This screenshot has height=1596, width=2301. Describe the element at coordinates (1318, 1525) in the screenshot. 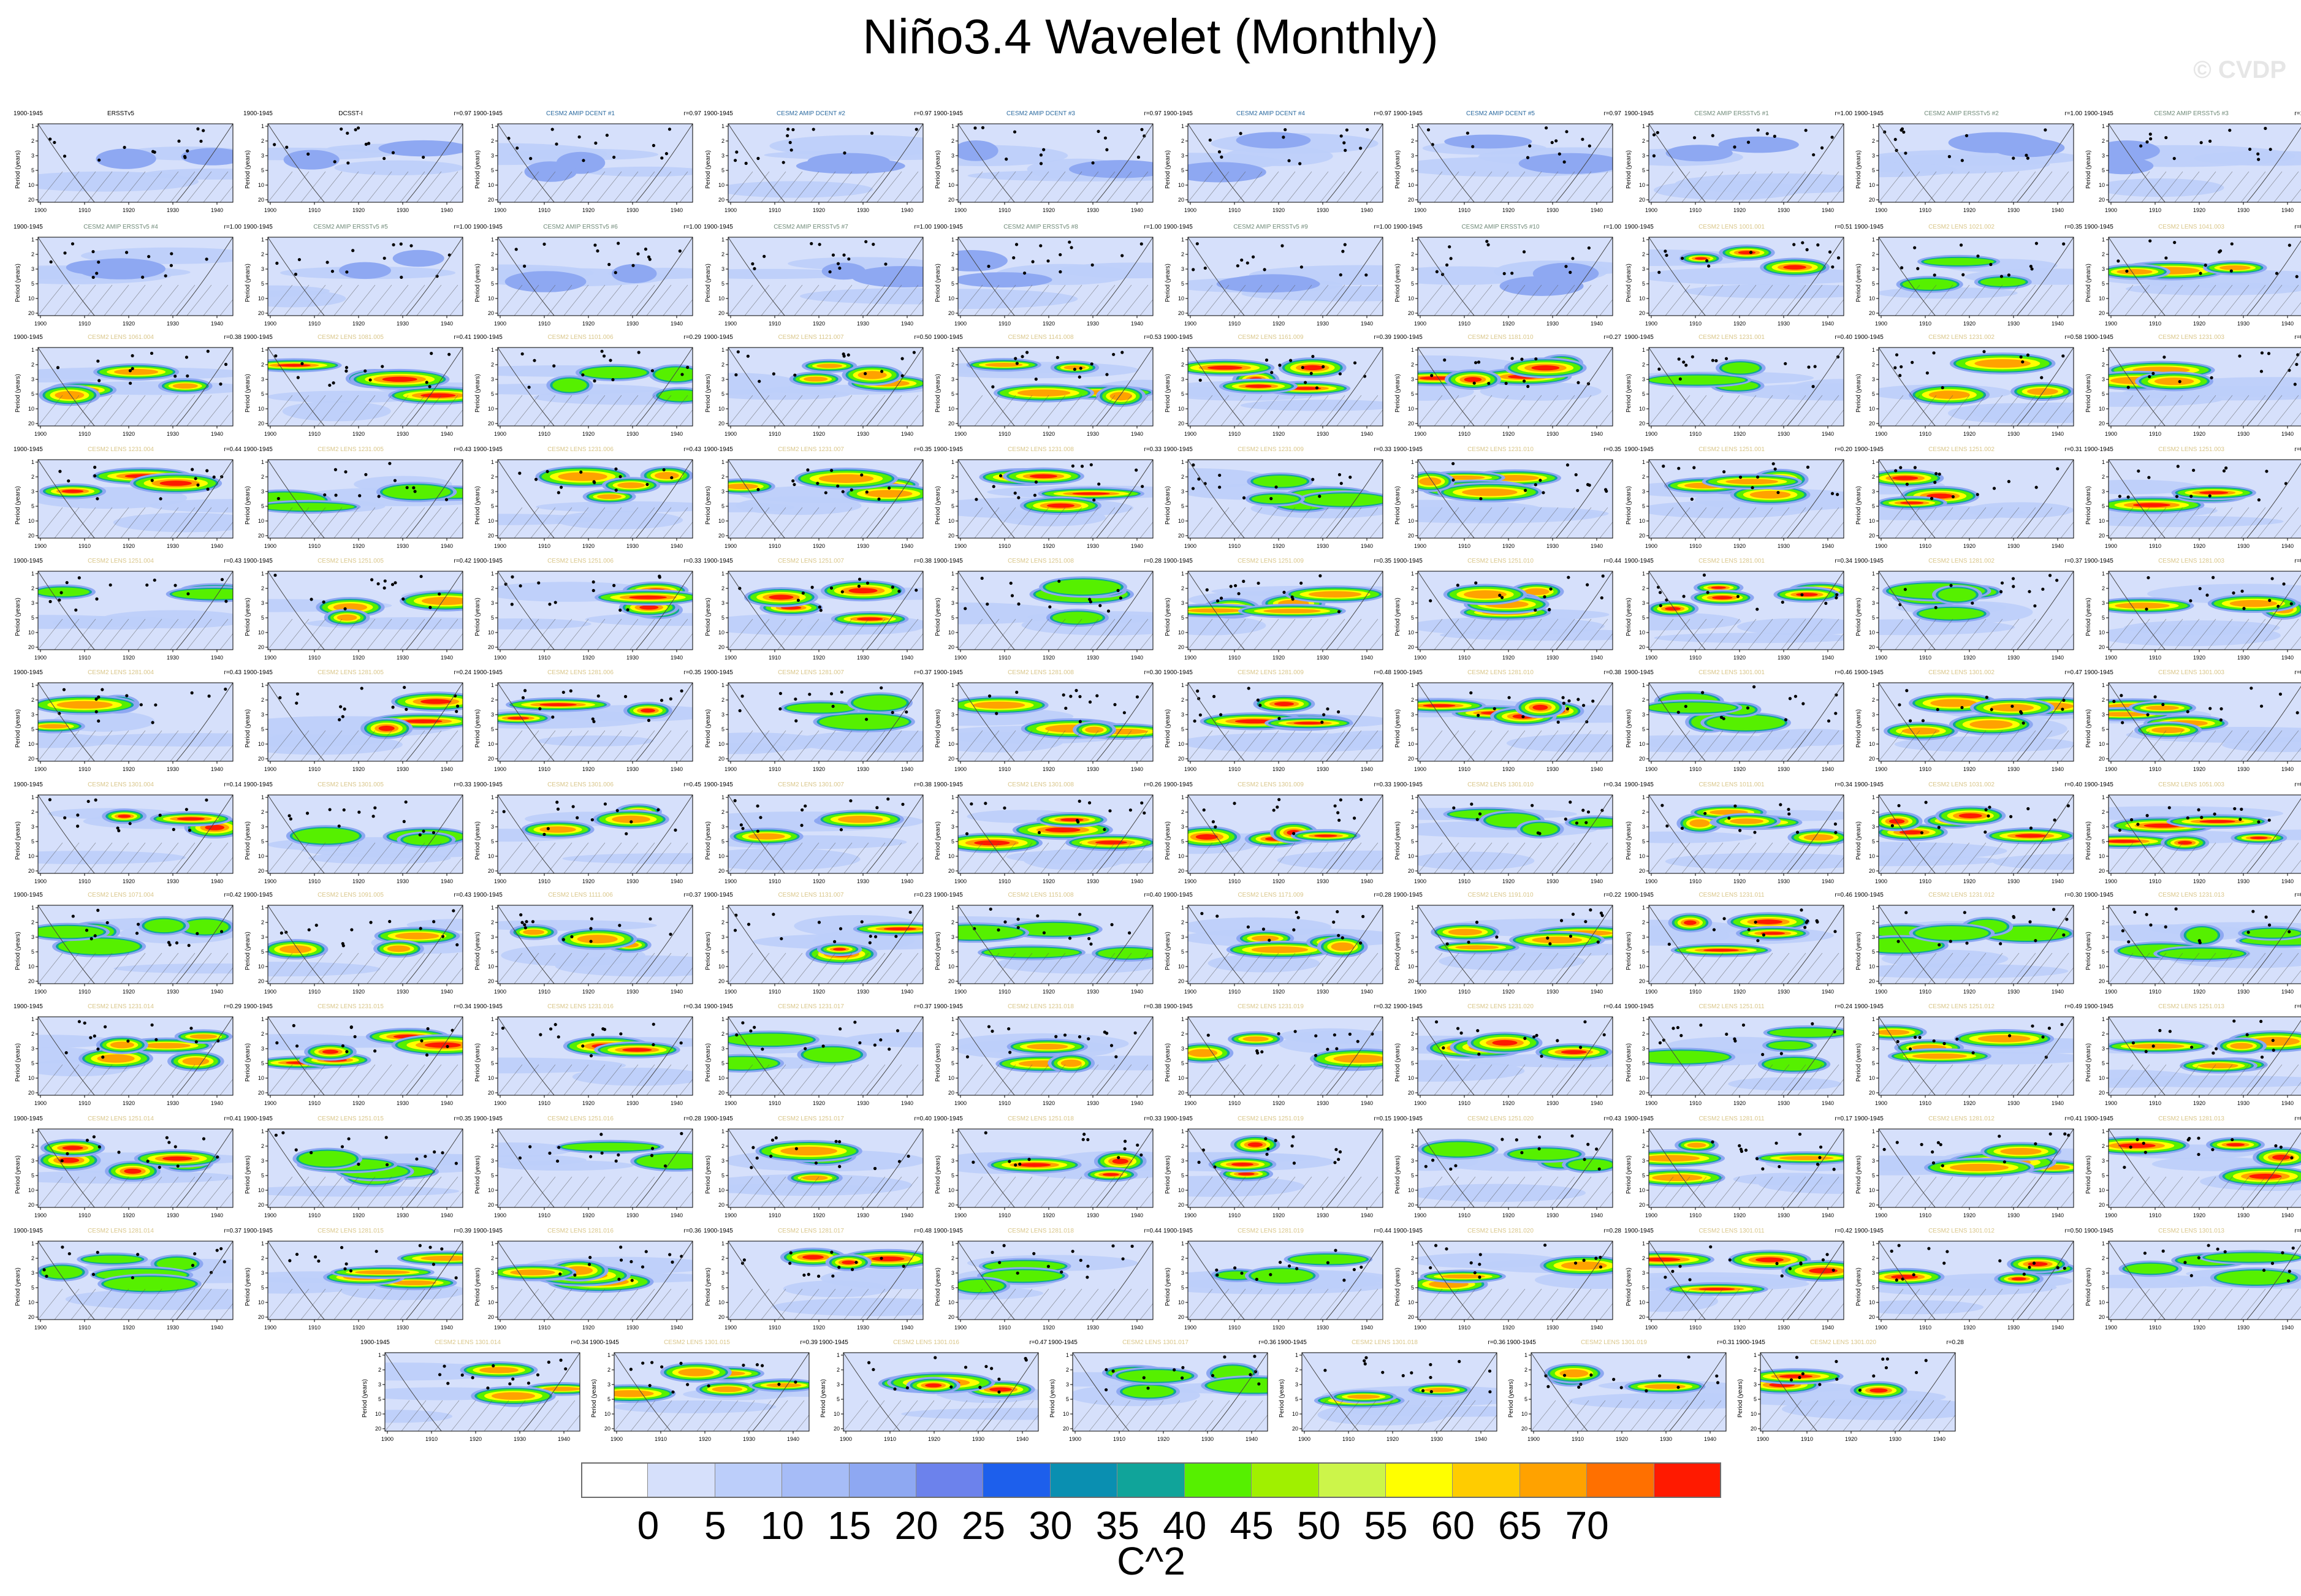

I see `colorbar-tick-label: 50` at that location.